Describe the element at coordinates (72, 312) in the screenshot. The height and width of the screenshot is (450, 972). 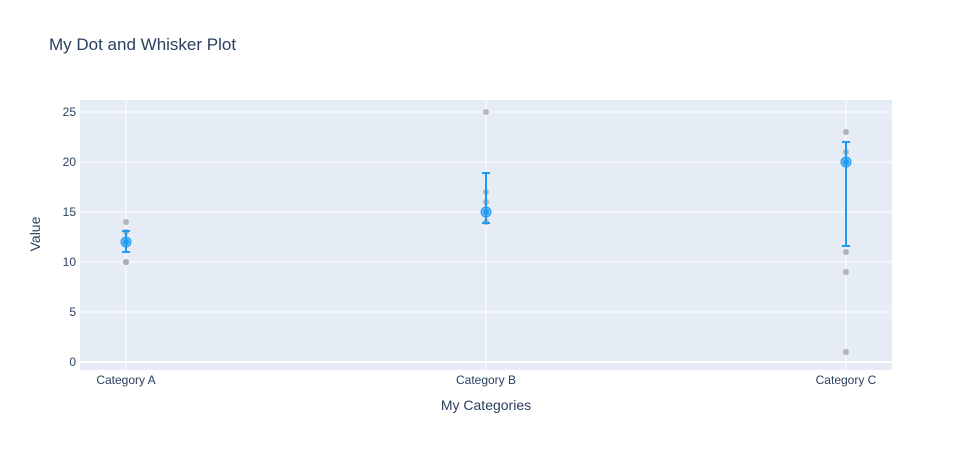
I see `y-tick-label: 5` at that location.